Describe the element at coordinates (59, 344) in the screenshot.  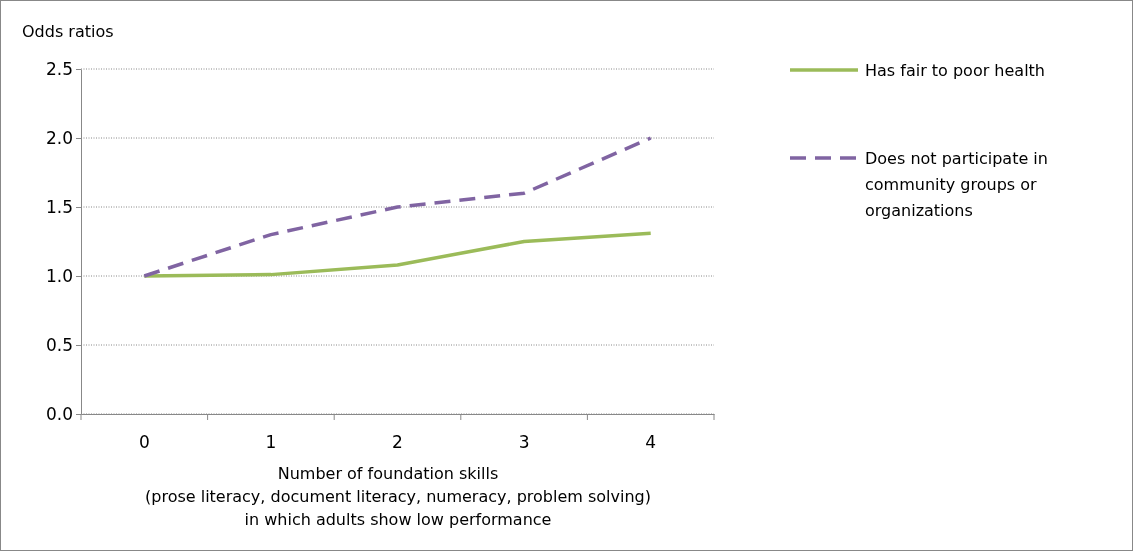
I see `y-tick-label: 0.5` at that location.